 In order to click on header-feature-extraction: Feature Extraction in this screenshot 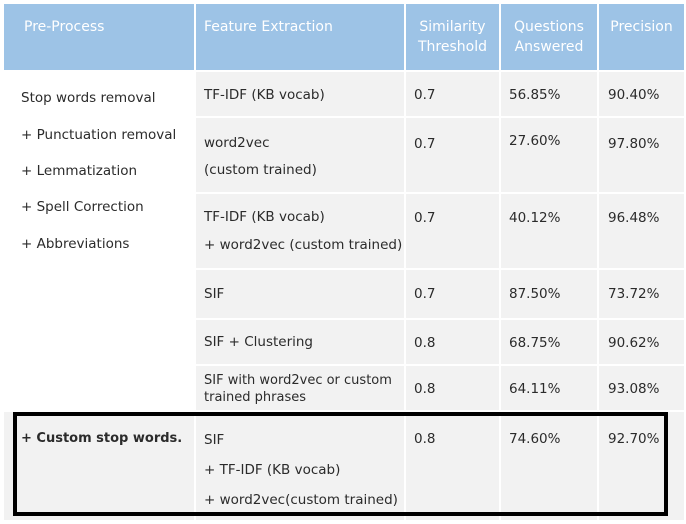, I will do `click(300, 37)`.